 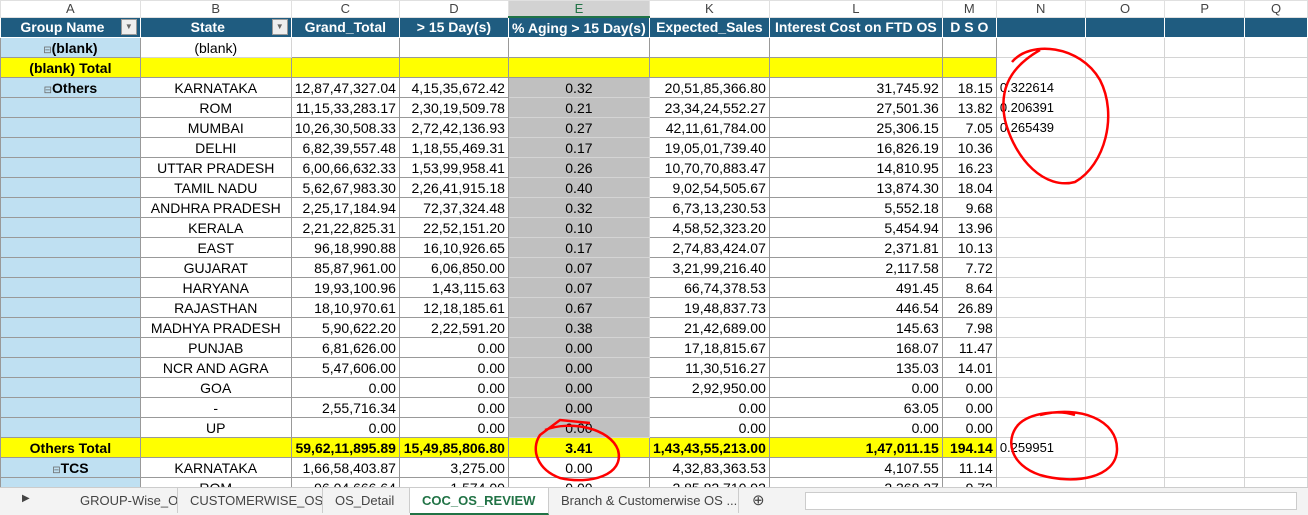 I want to click on value-cell: 1,66,58,403.87, so click(x=345, y=467).